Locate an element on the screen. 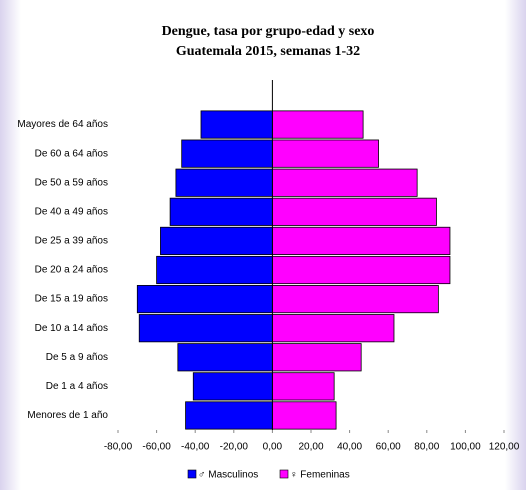  y-tick-label: De 40 a 49 años is located at coordinates (71, 211).